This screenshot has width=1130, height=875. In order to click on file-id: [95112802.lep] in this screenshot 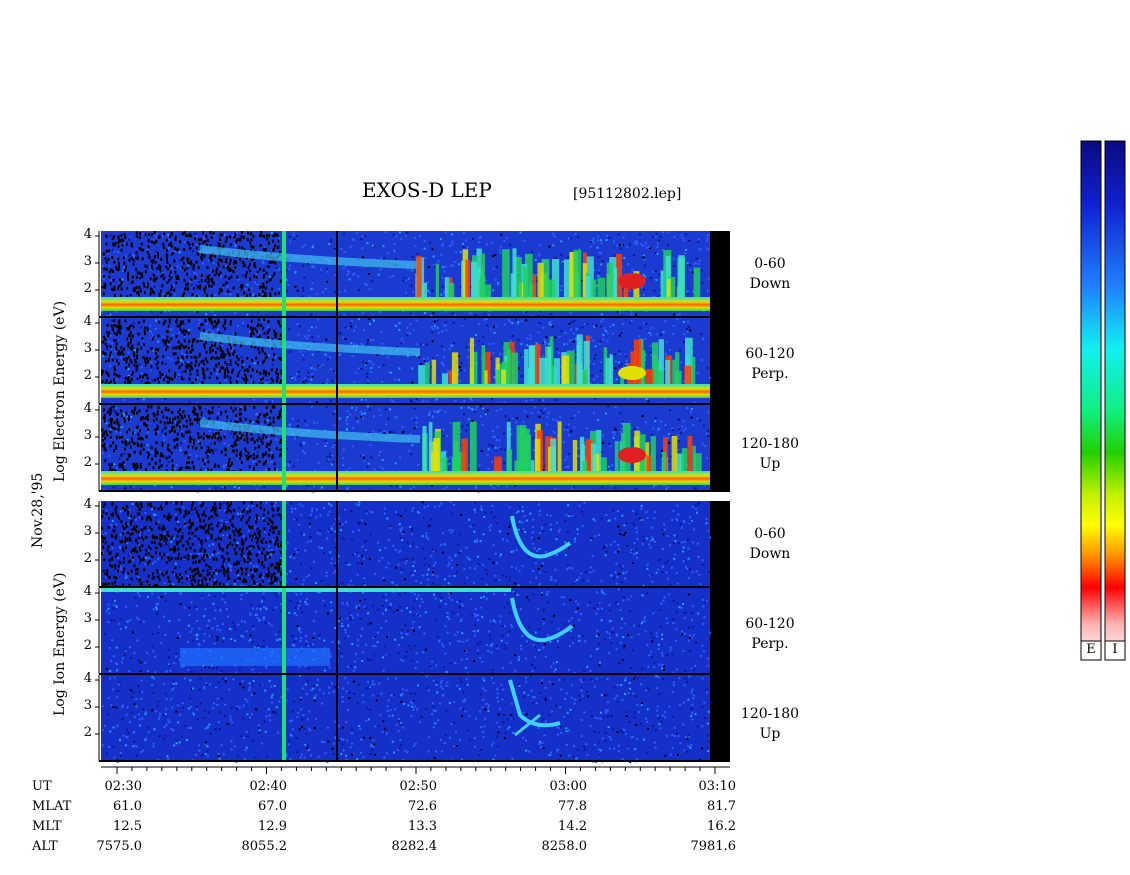, I will do `click(627, 194)`.